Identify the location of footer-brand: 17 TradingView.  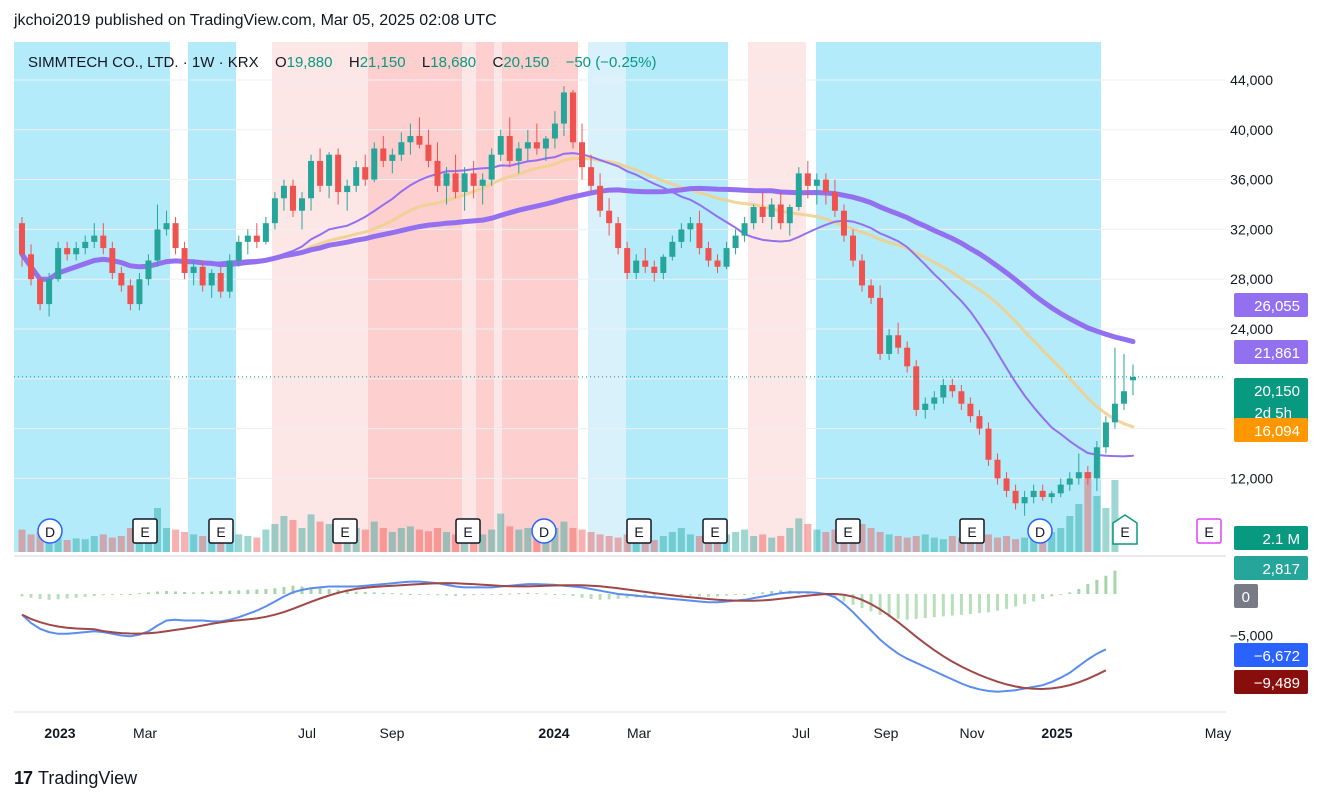
(75, 778).